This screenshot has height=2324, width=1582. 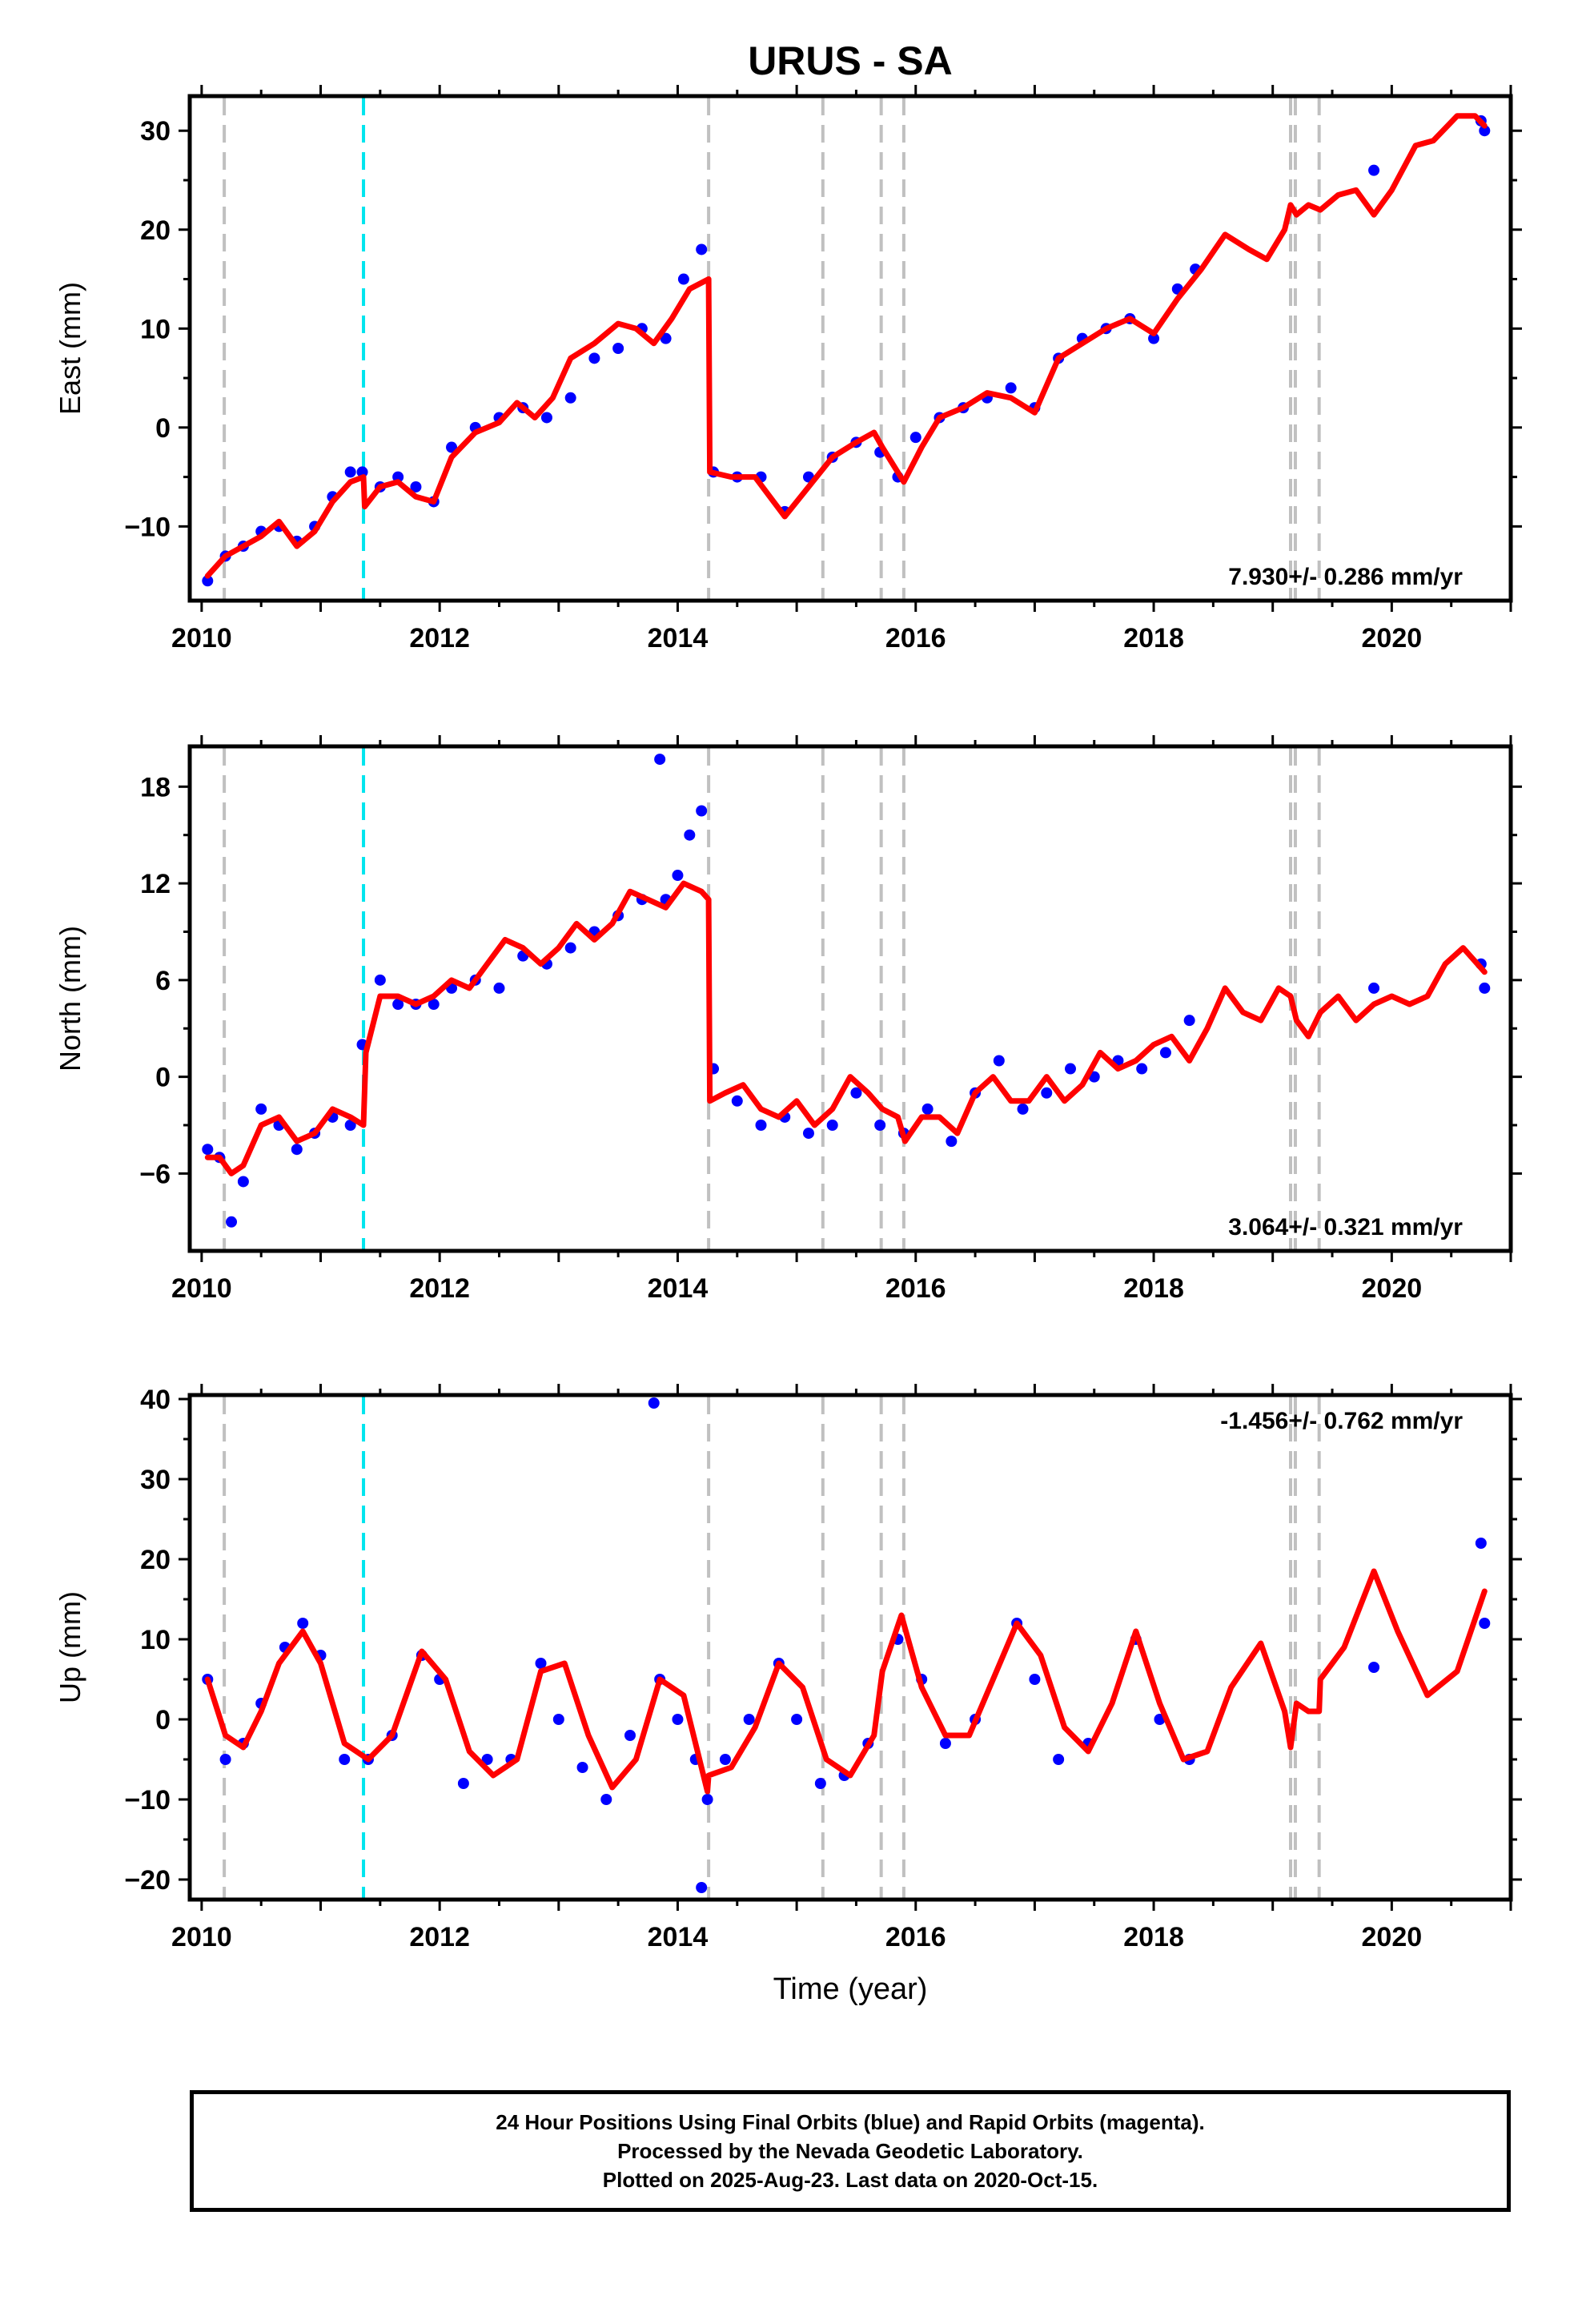 What do you see at coordinates (1345, 577) in the screenshot?
I see `rate-annotation: 7.930+/- 0.286 mm/yr` at bounding box center [1345, 577].